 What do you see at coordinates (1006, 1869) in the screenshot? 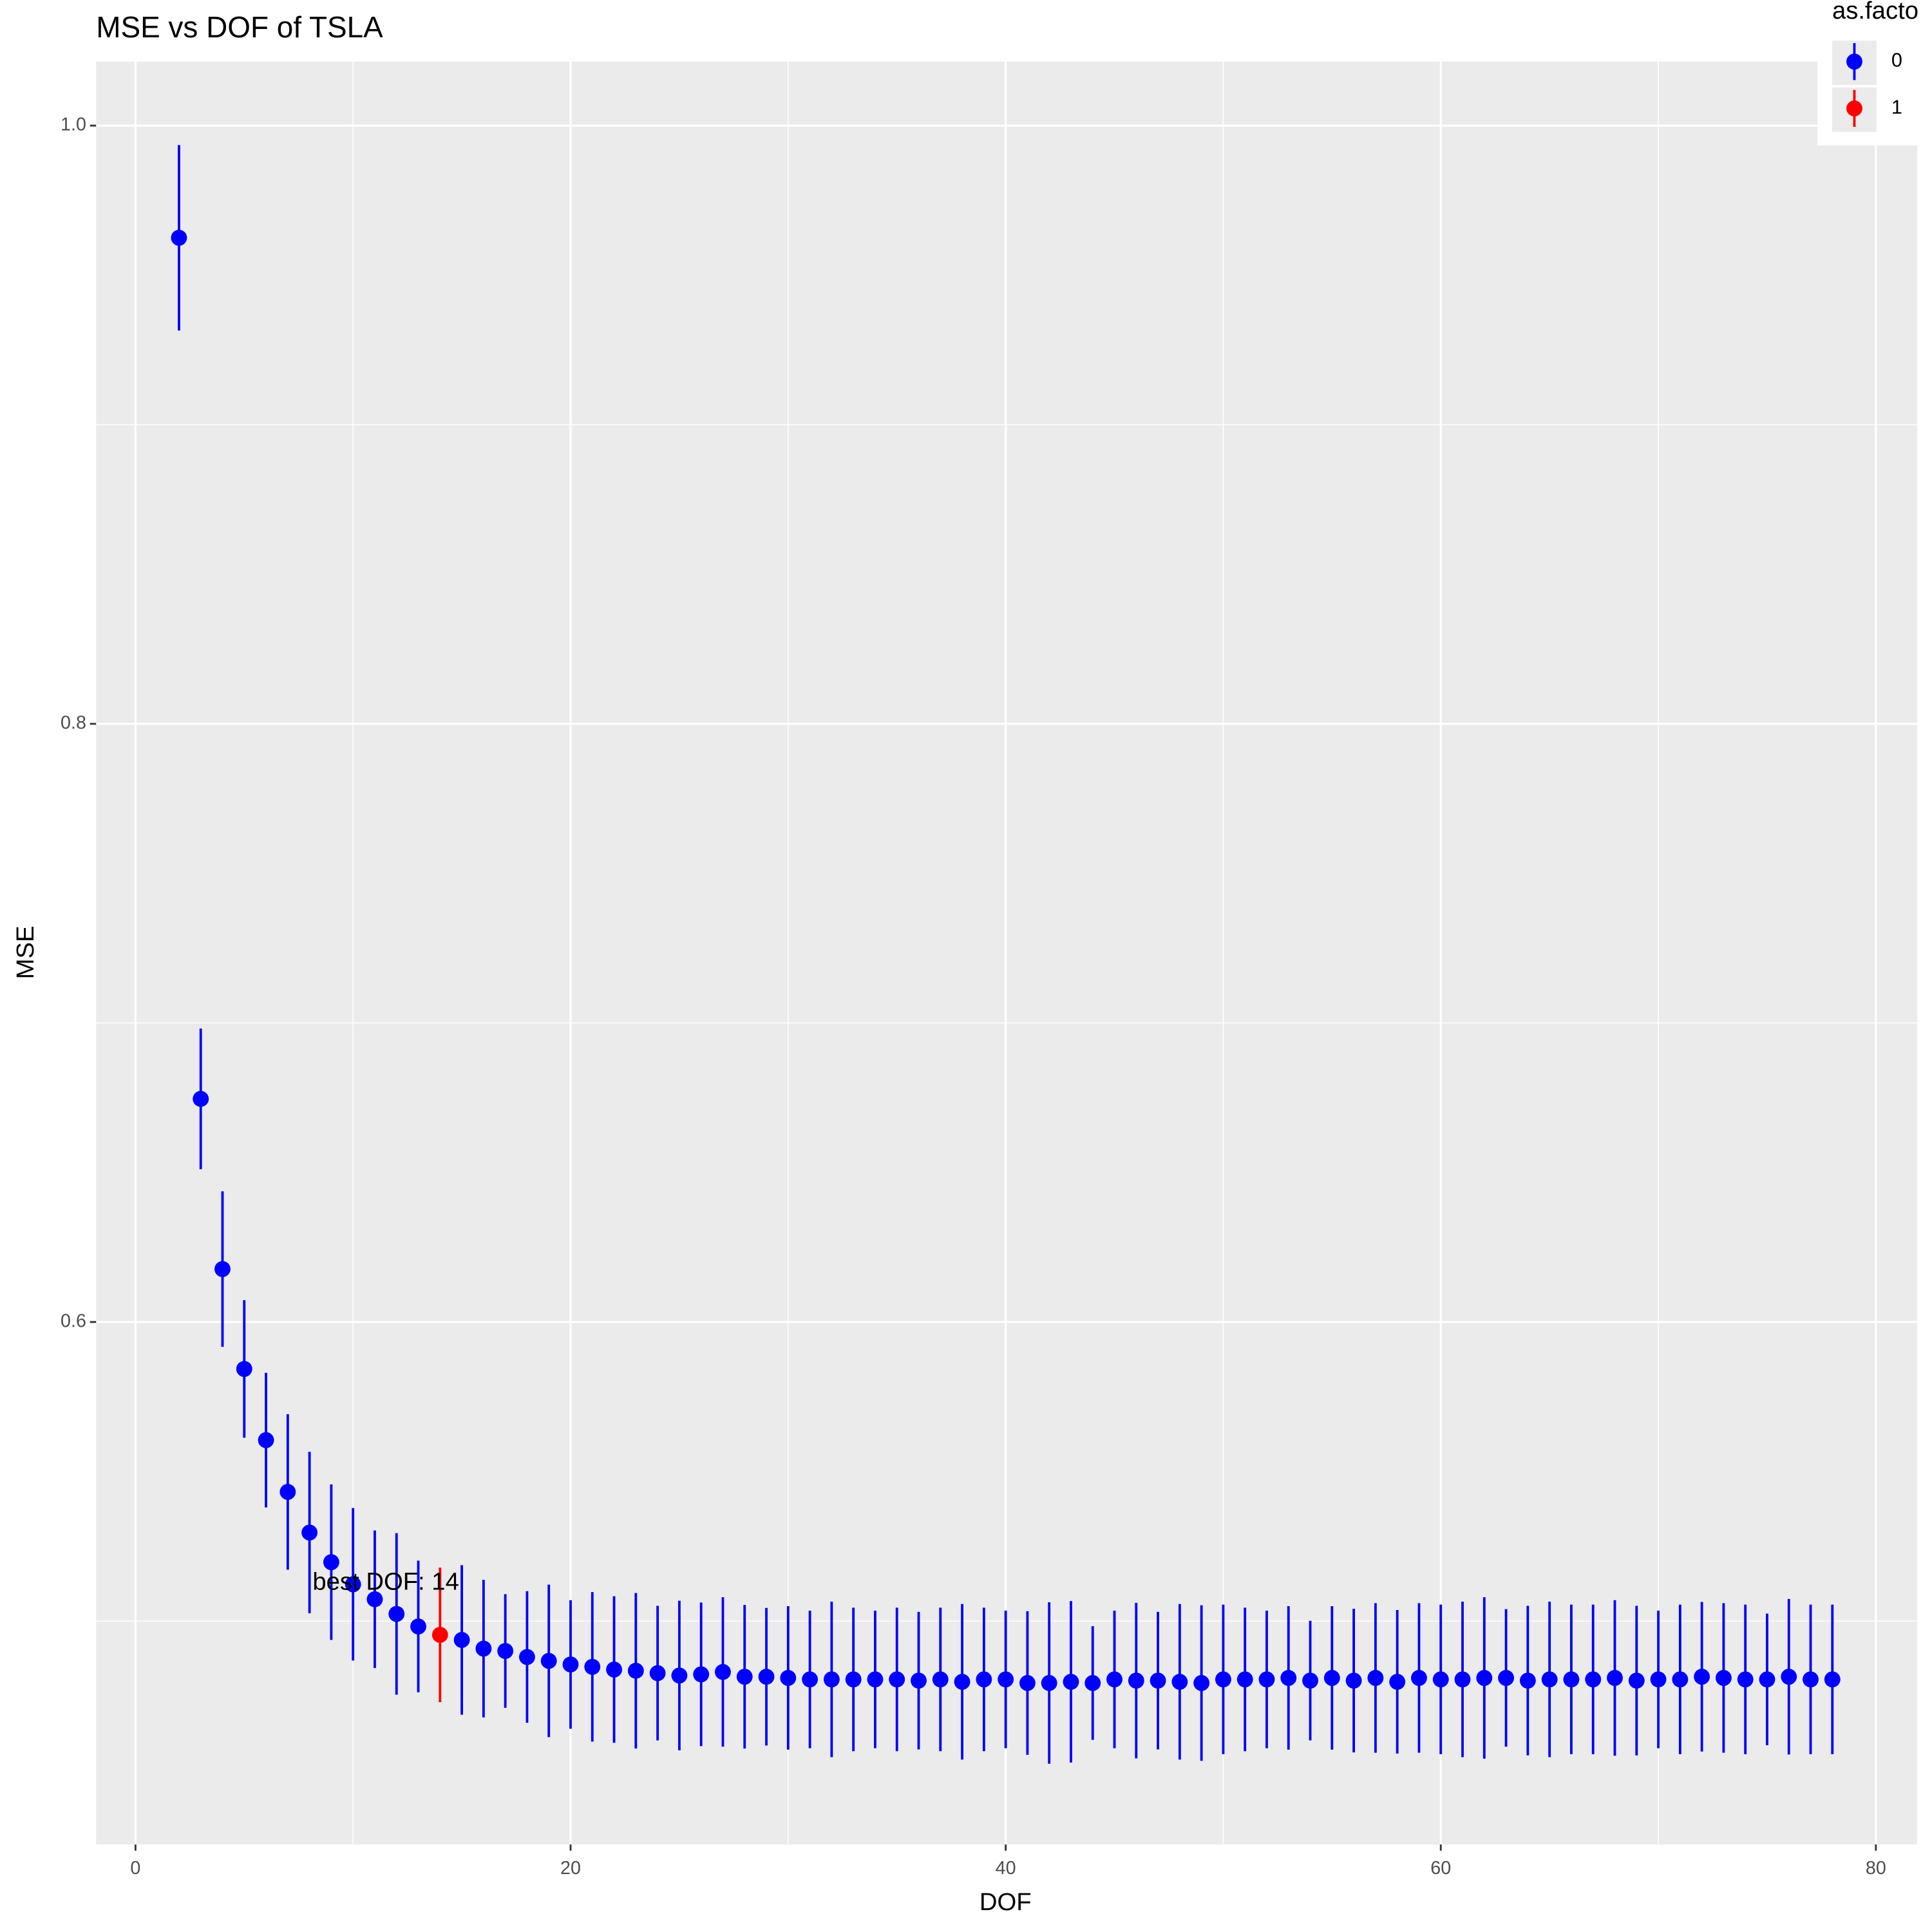
I see `x-tick-label: 40` at bounding box center [1006, 1869].